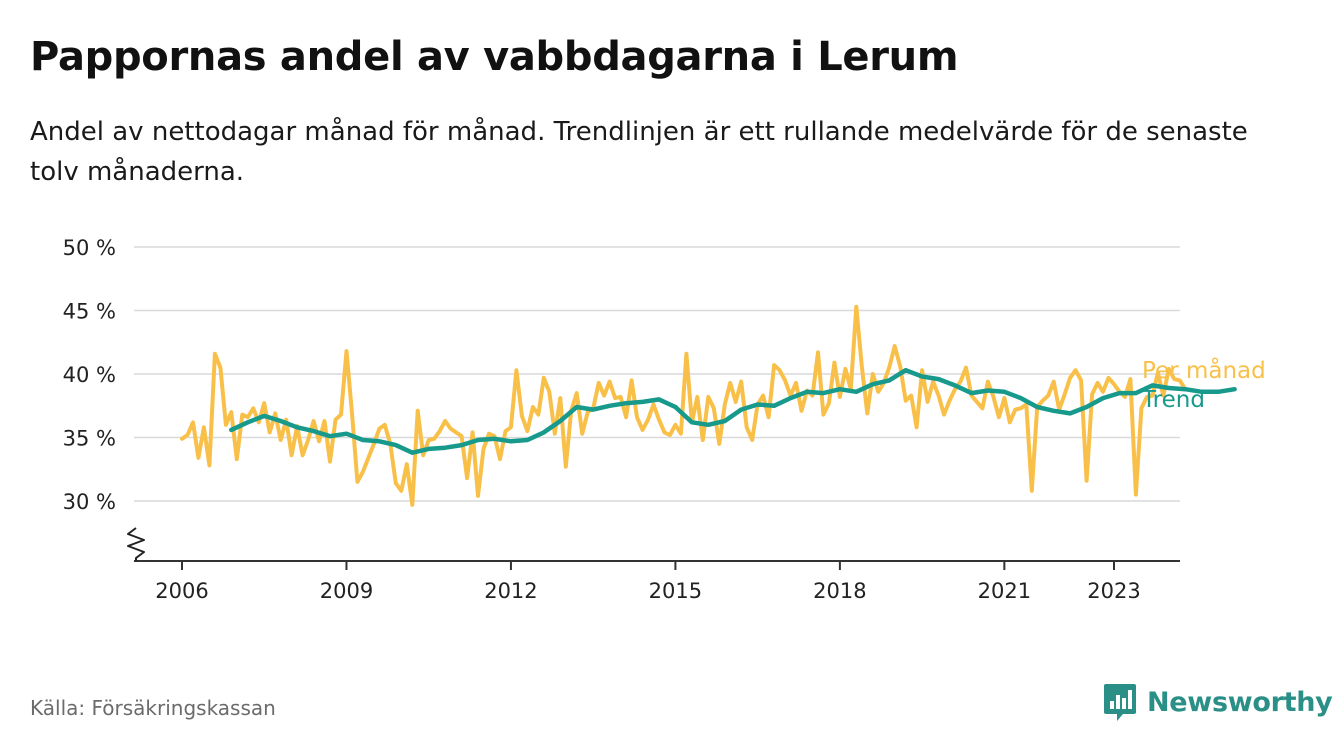 The height and width of the screenshot is (753, 1340). What do you see at coordinates (89, 439) in the screenshot?
I see `y-tick-label: 35 %` at bounding box center [89, 439].